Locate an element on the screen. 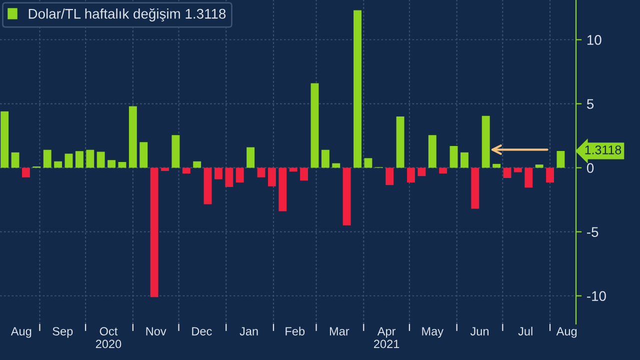  x-tick-label: Jan is located at coordinates (249, 331).